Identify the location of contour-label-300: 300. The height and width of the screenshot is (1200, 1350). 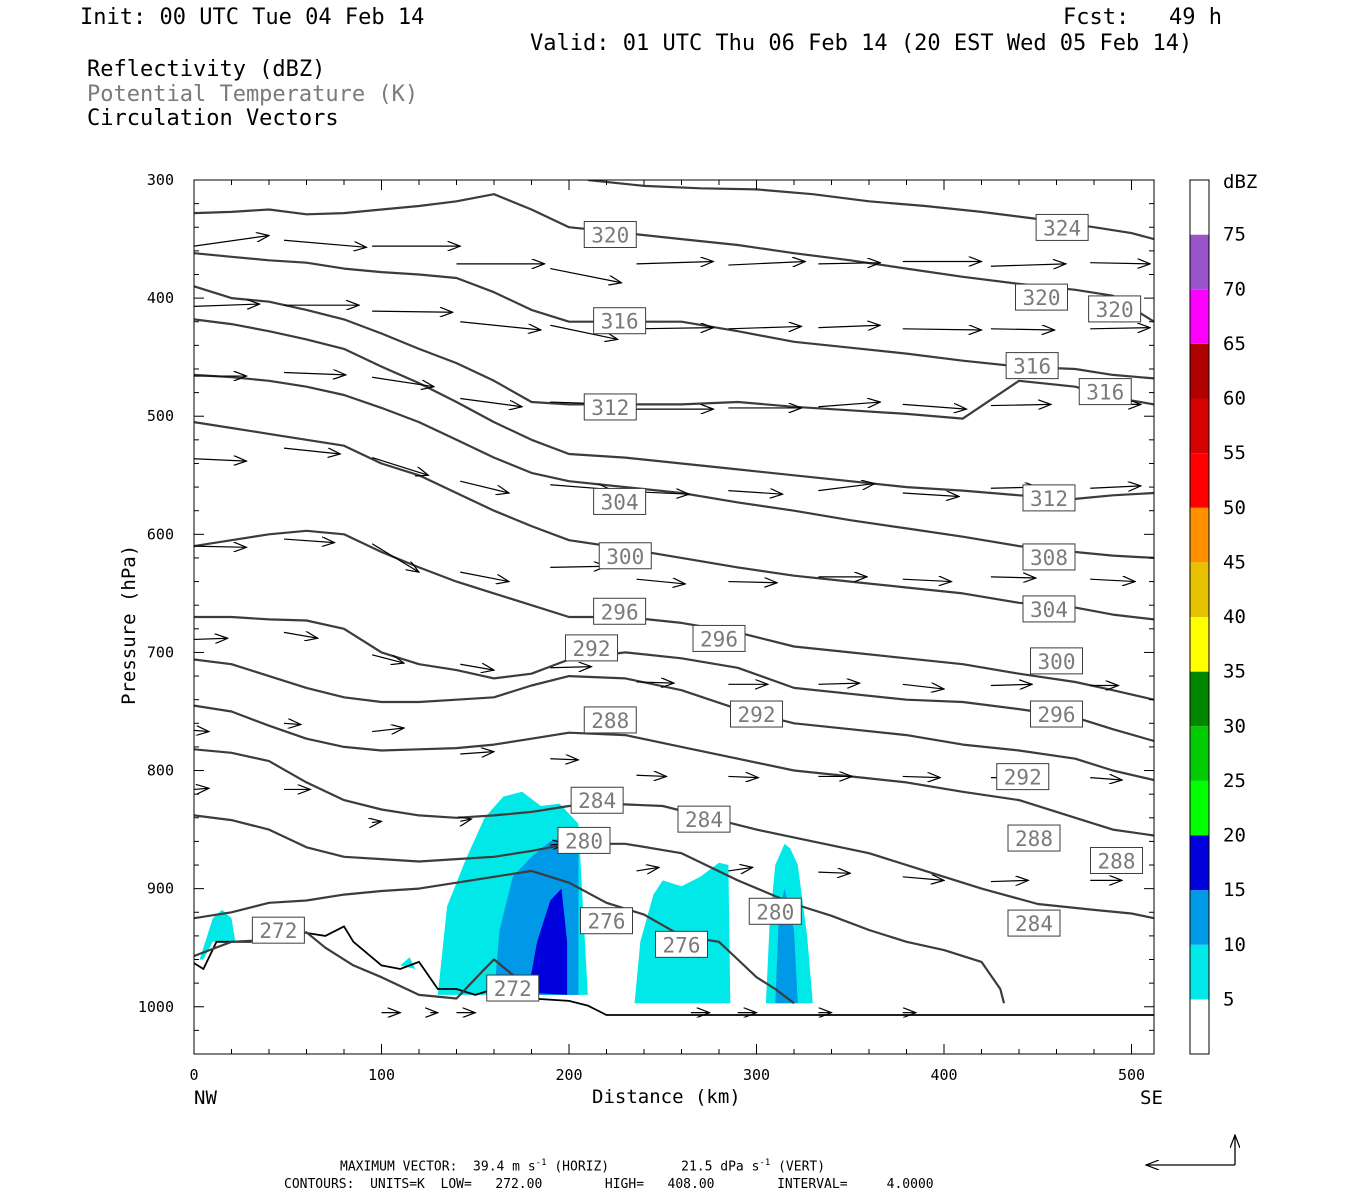
(1057, 662).